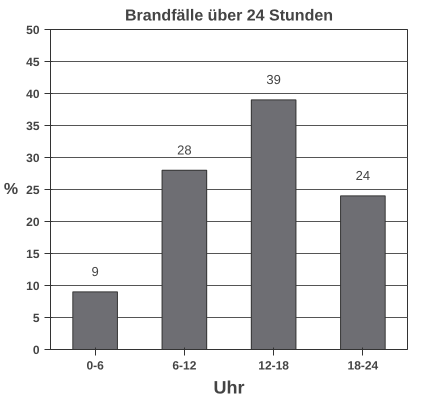  Describe the element at coordinates (363, 365) in the screenshot. I see `x-tick-label: 18-24` at that location.